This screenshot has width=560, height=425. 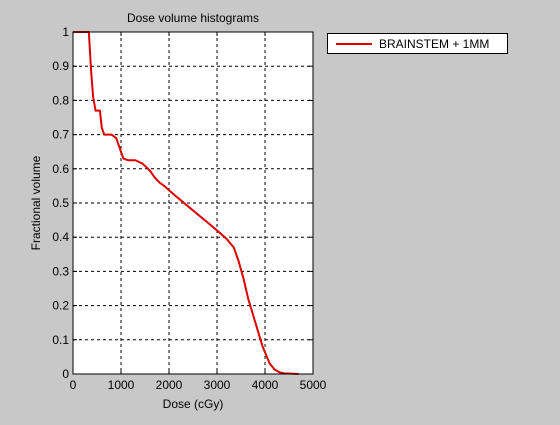 What do you see at coordinates (60, 306) in the screenshot?
I see `y-tick-label: 0.2` at bounding box center [60, 306].